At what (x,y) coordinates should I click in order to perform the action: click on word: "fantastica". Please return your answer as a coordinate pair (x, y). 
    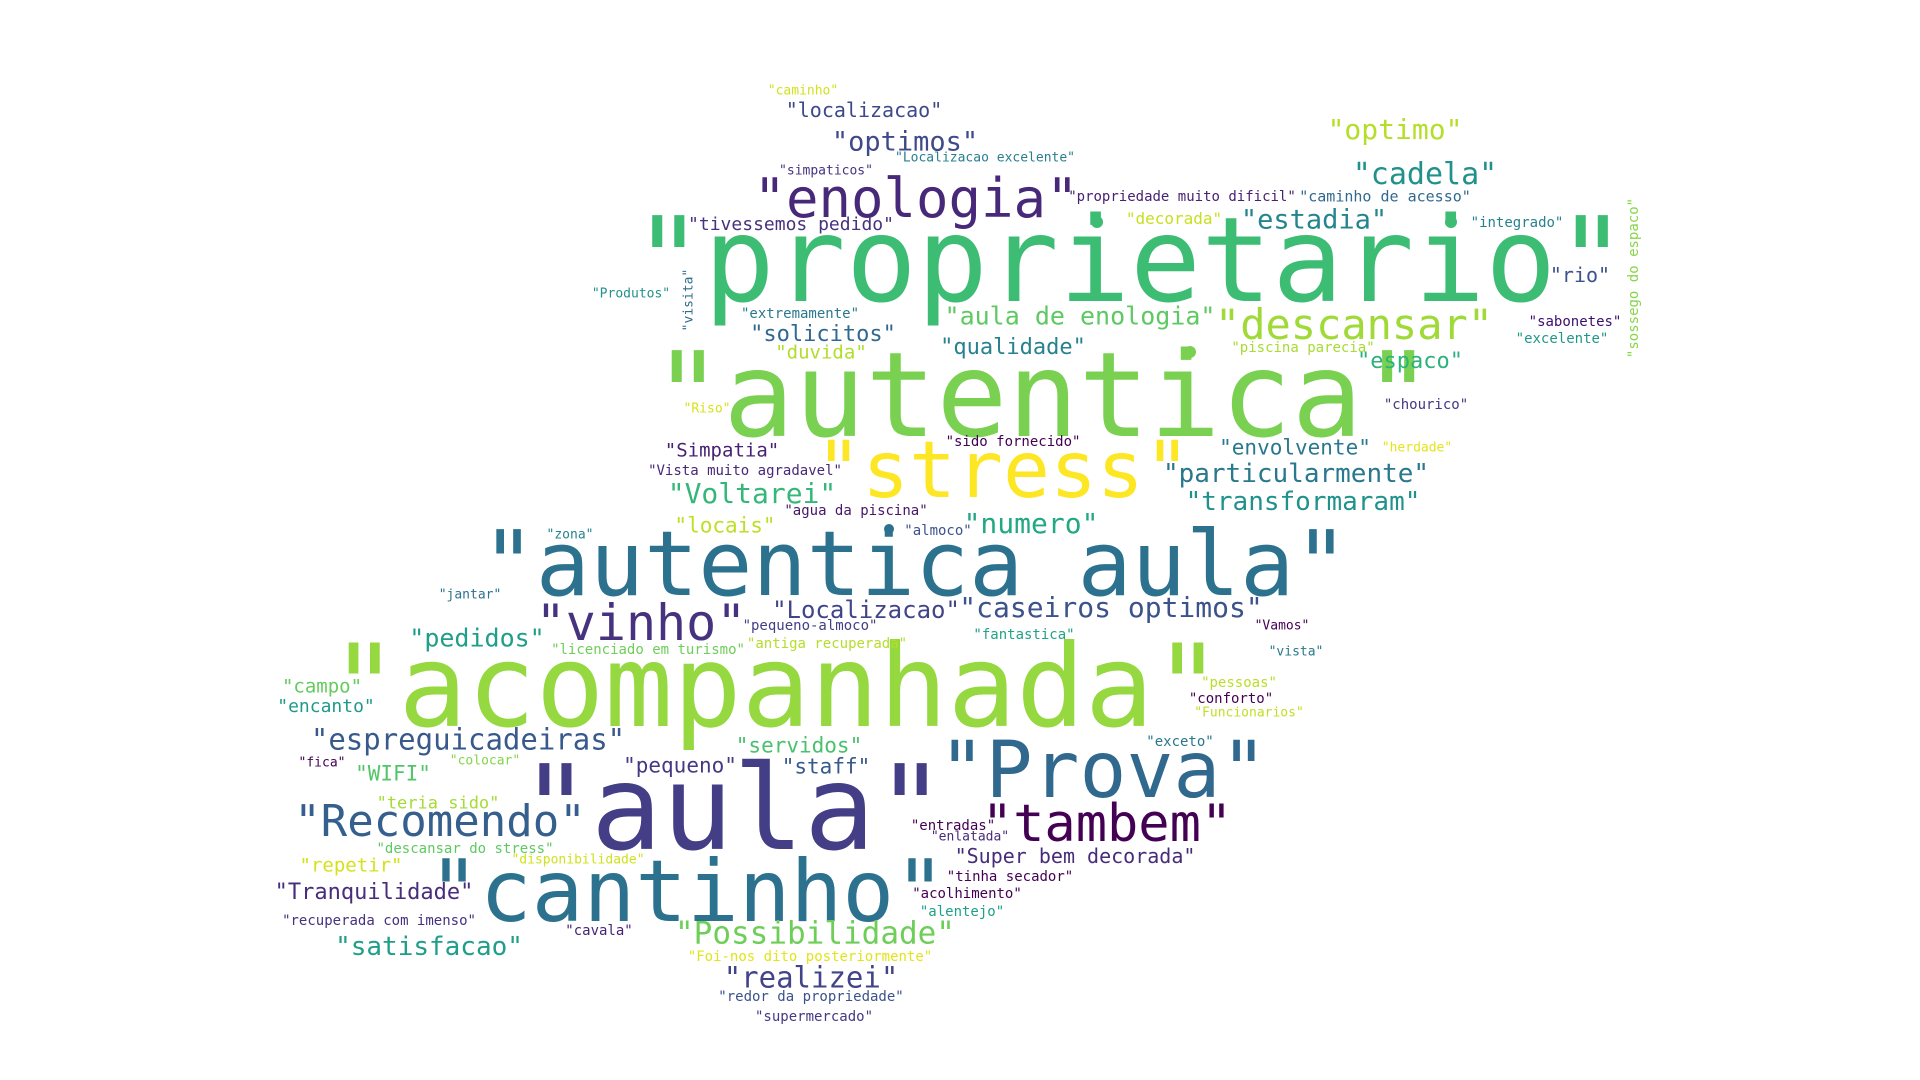
    Looking at the image, I should click on (1024, 635).